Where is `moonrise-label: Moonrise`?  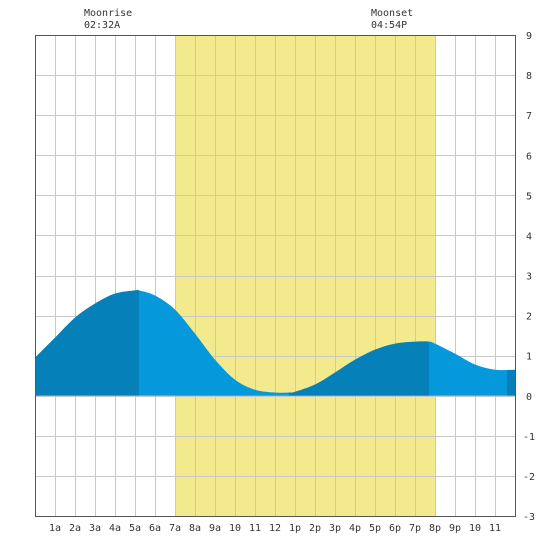 moonrise-label: Moonrise is located at coordinates (108, 13).